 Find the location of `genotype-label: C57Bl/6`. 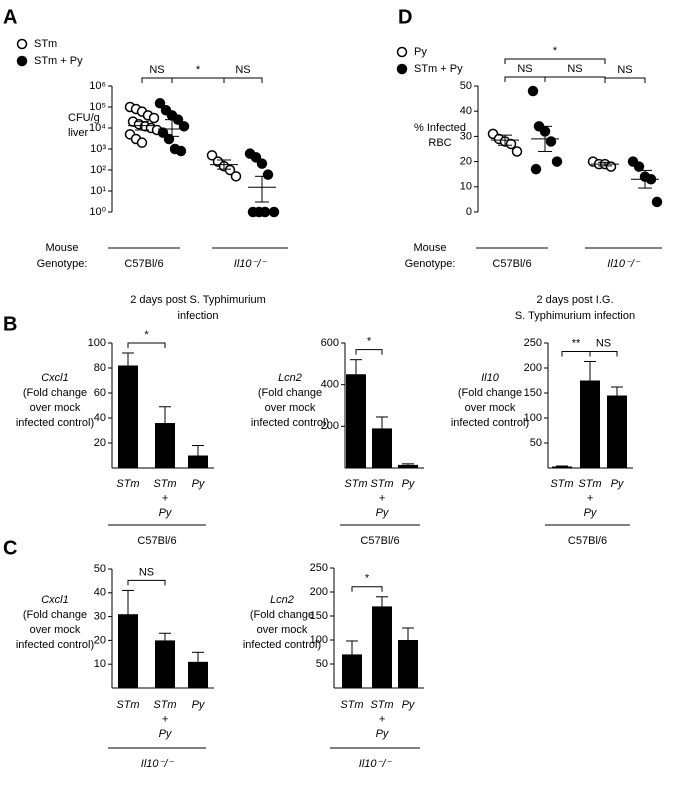

genotype-label: C57Bl/6 is located at coordinates (143, 264).